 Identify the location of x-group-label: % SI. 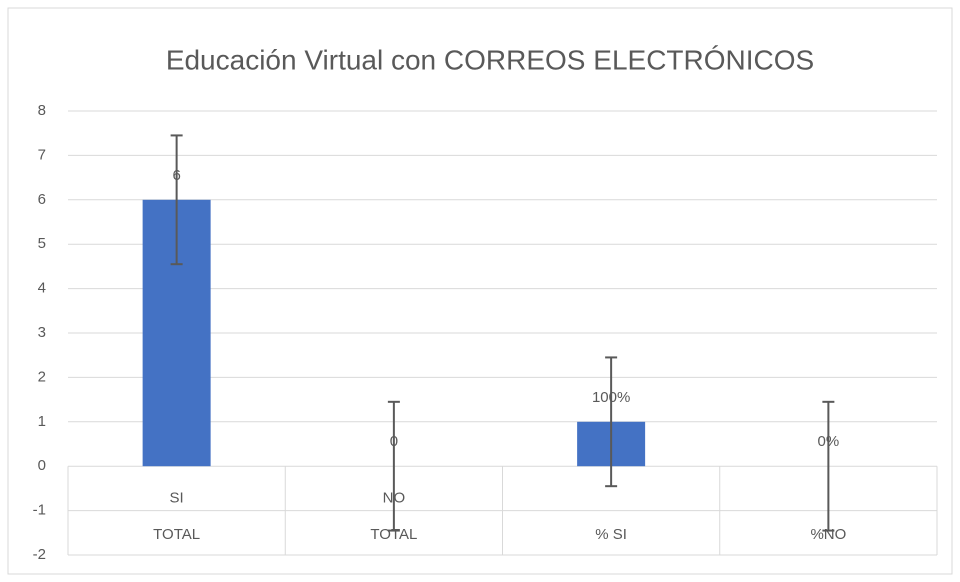
(611, 534).